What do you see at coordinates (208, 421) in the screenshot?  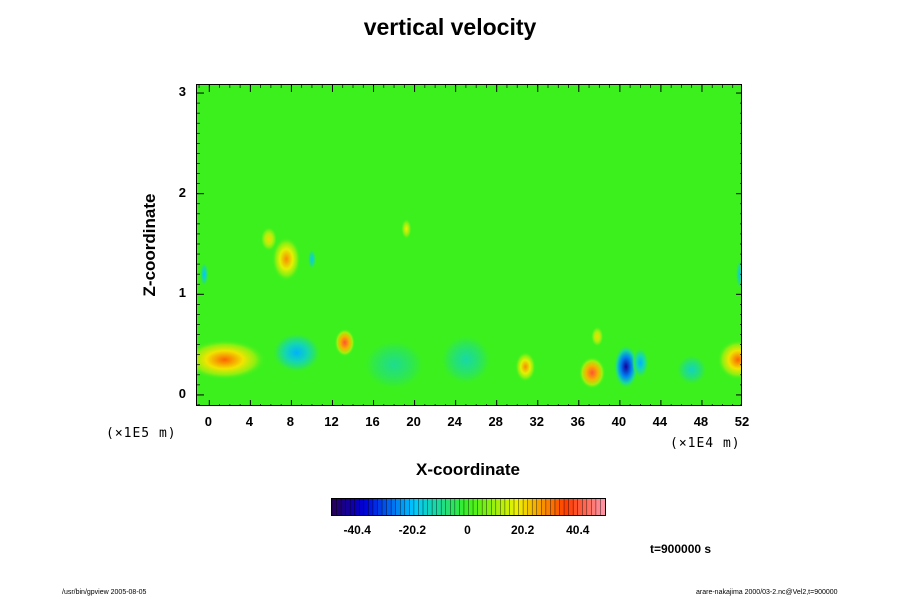 I see `x-tick-label: 0` at bounding box center [208, 421].